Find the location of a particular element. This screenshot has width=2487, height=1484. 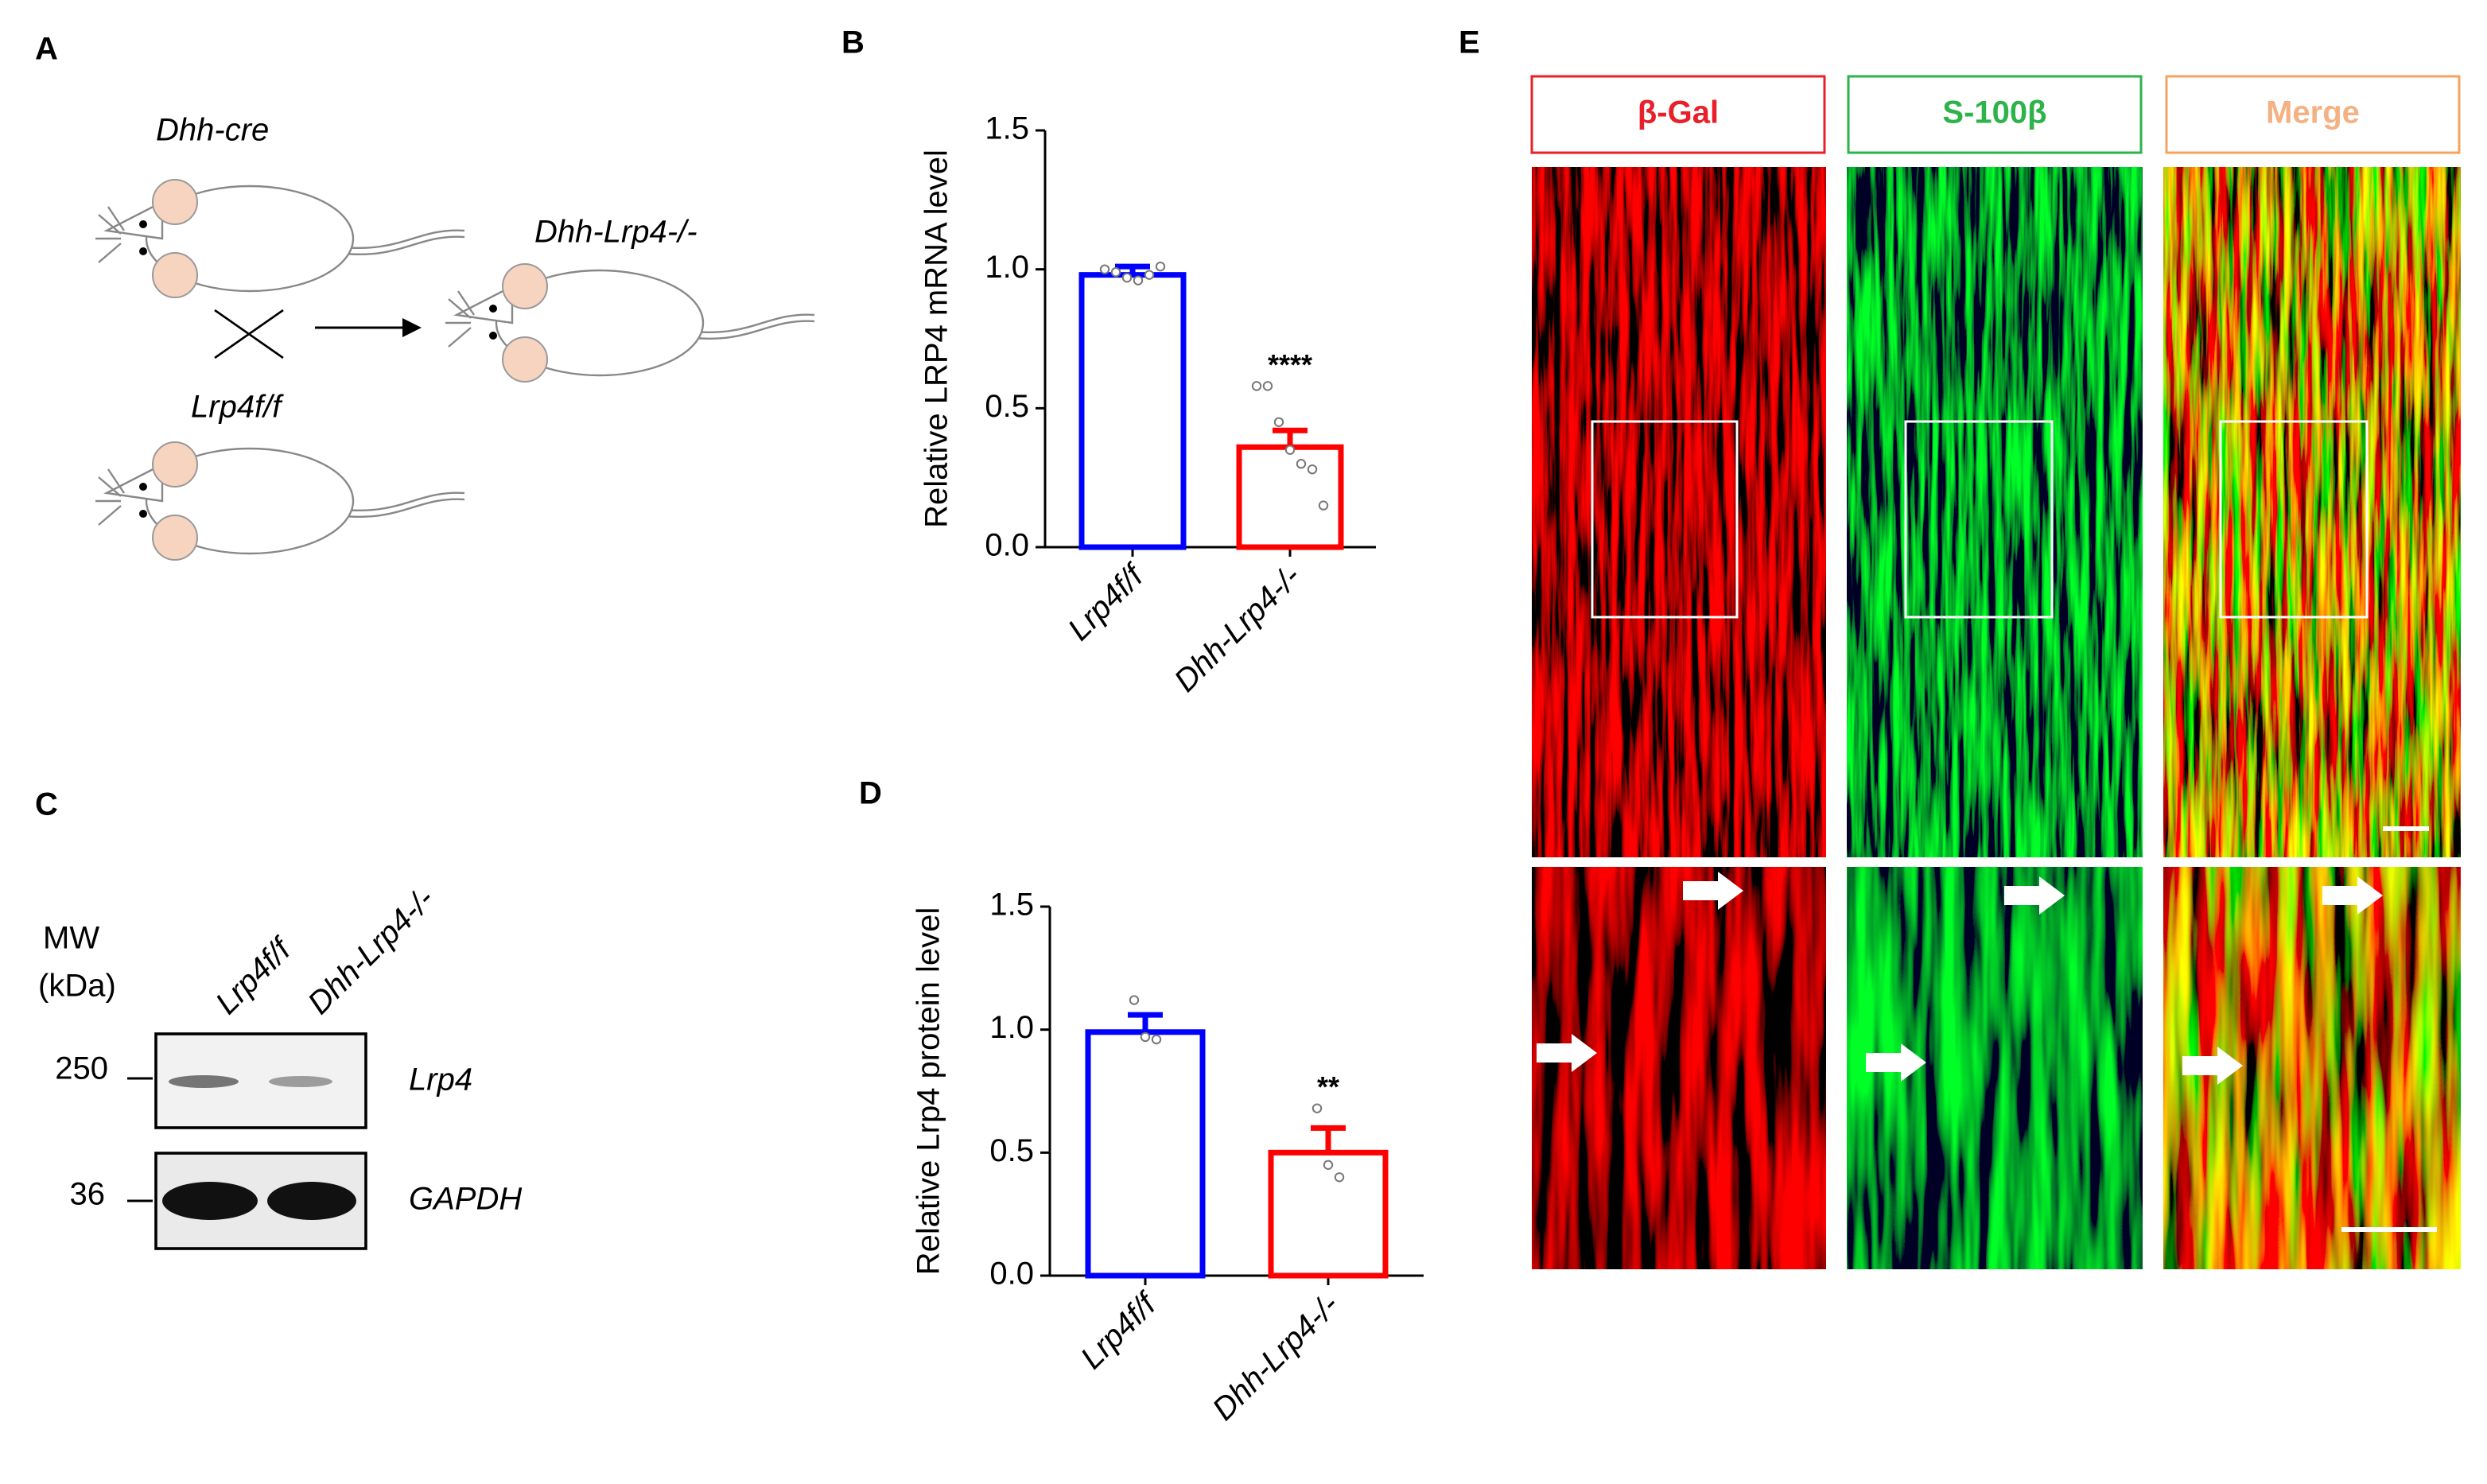

panel-label: E is located at coordinates (1469, 42).